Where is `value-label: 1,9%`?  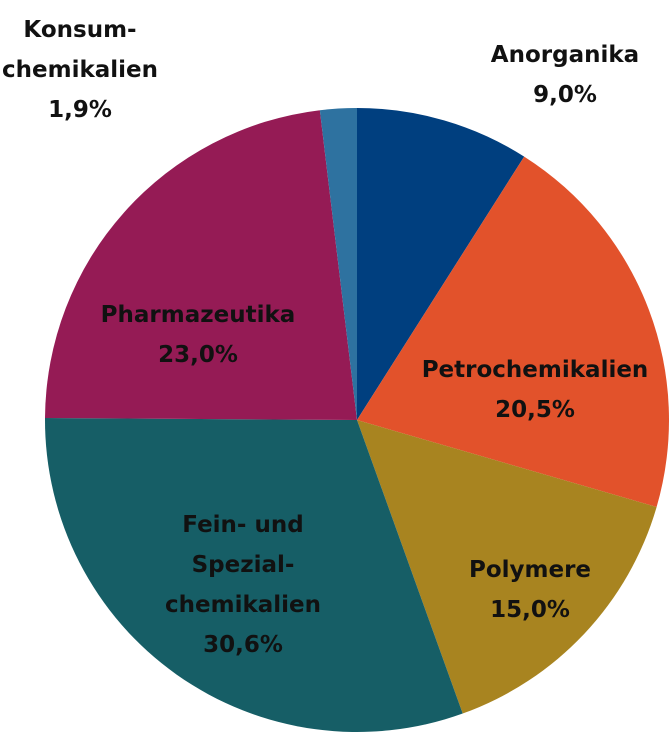 value-label: 1,9% is located at coordinates (80, 110).